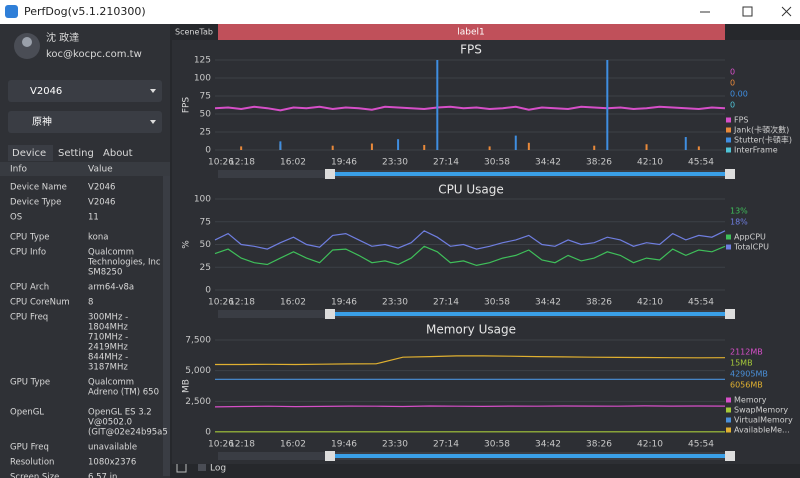 The image size is (800, 478). Describe the element at coordinates (205, 268) in the screenshot. I see `y-tick-label: 25` at that location.